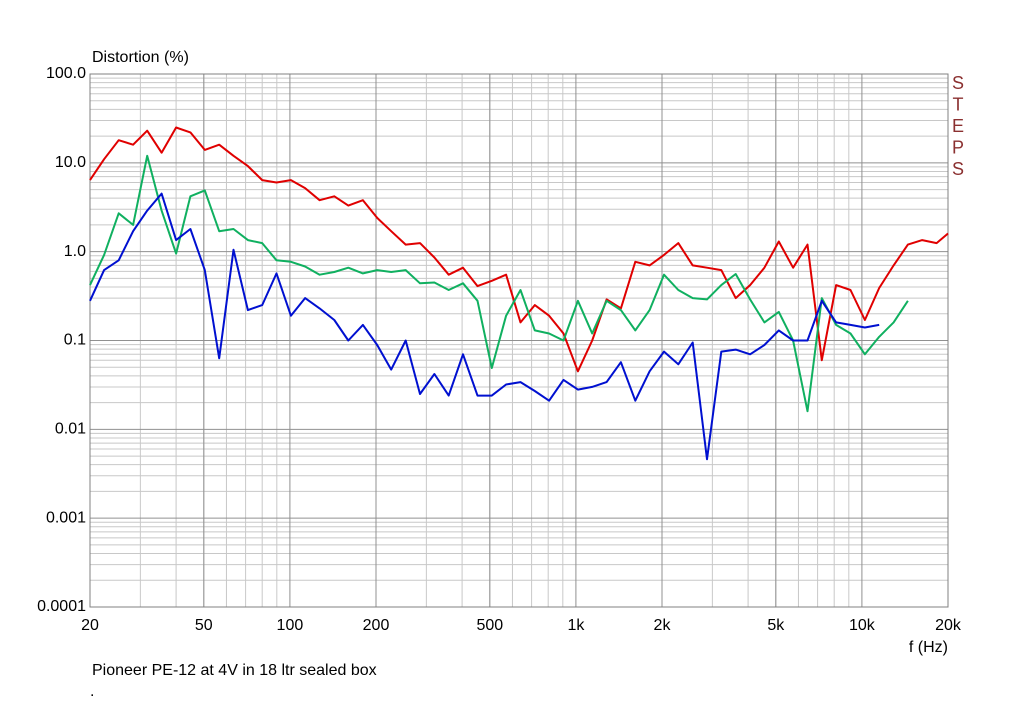 This screenshot has height=705, width=1024. What do you see at coordinates (61, 606) in the screenshot?
I see `y-tick-label: 0.0001` at bounding box center [61, 606].